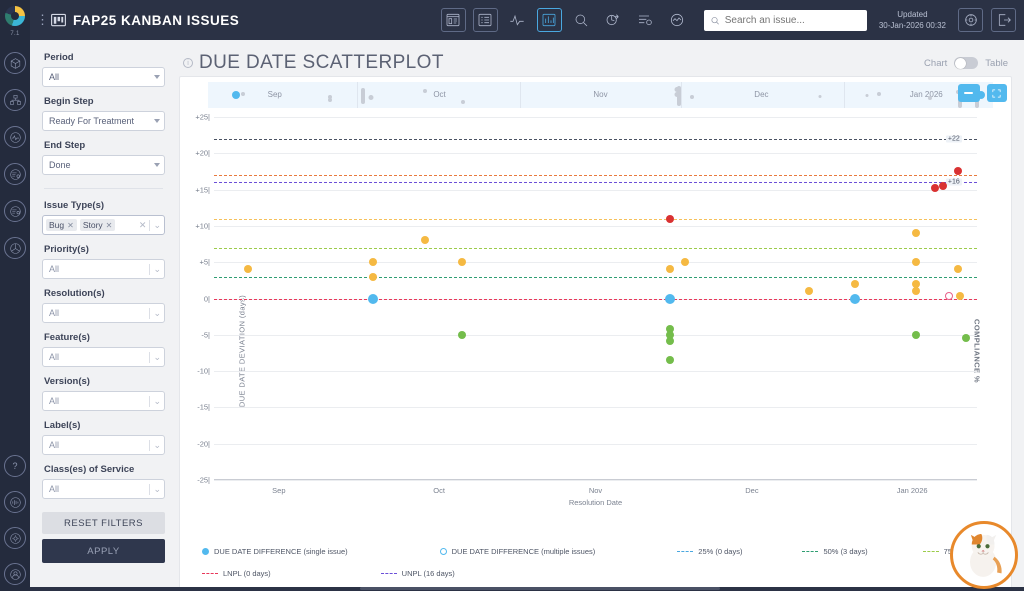 This screenshot has height=591, width=1024. I want to click on chip-story: Story ✕, so click(97, 225).